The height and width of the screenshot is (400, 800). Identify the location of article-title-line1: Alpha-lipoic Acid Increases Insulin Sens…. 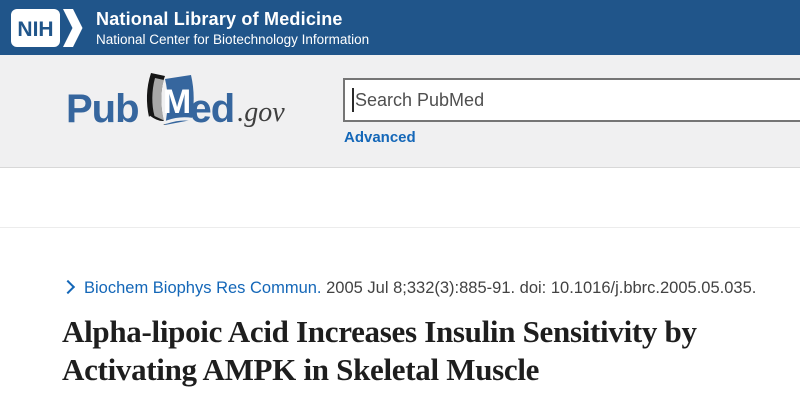
(379, 331).